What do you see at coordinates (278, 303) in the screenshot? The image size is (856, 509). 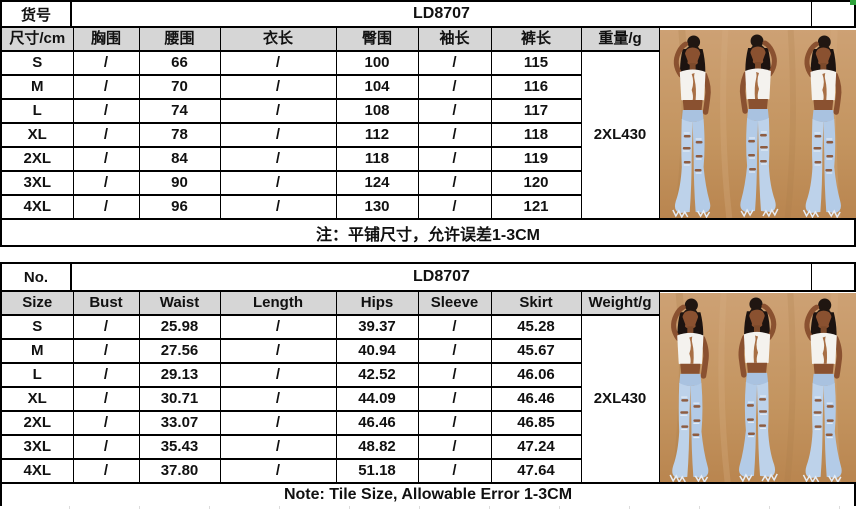 I see `col-header-length: Length` at bounding box center [278, 303].